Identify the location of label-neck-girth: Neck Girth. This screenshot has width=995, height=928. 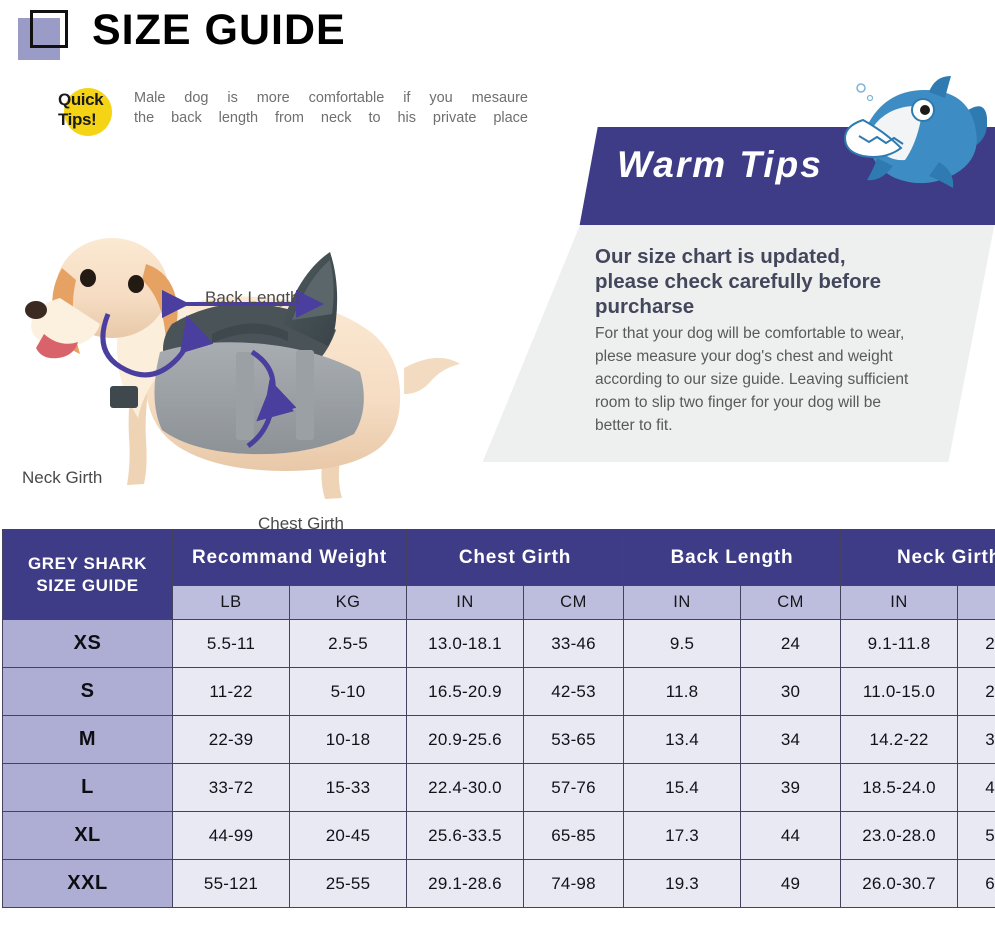
(62, 477).